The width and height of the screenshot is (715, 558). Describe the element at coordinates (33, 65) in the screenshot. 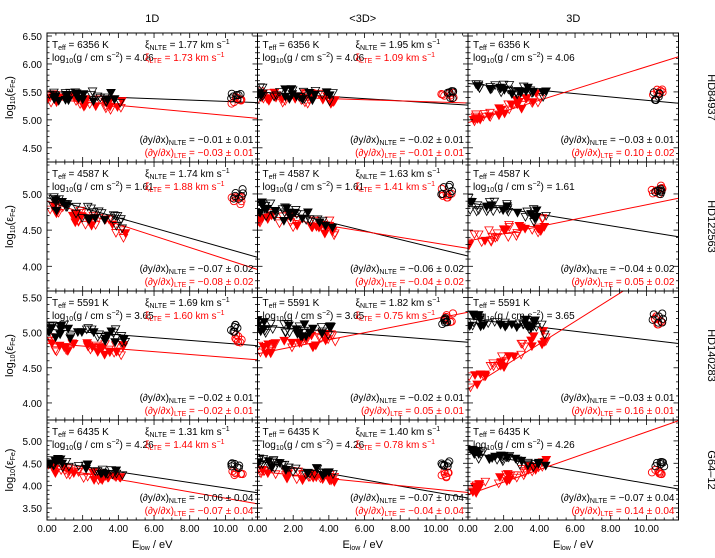

I see `y-tick-label: 6.00` at that location.